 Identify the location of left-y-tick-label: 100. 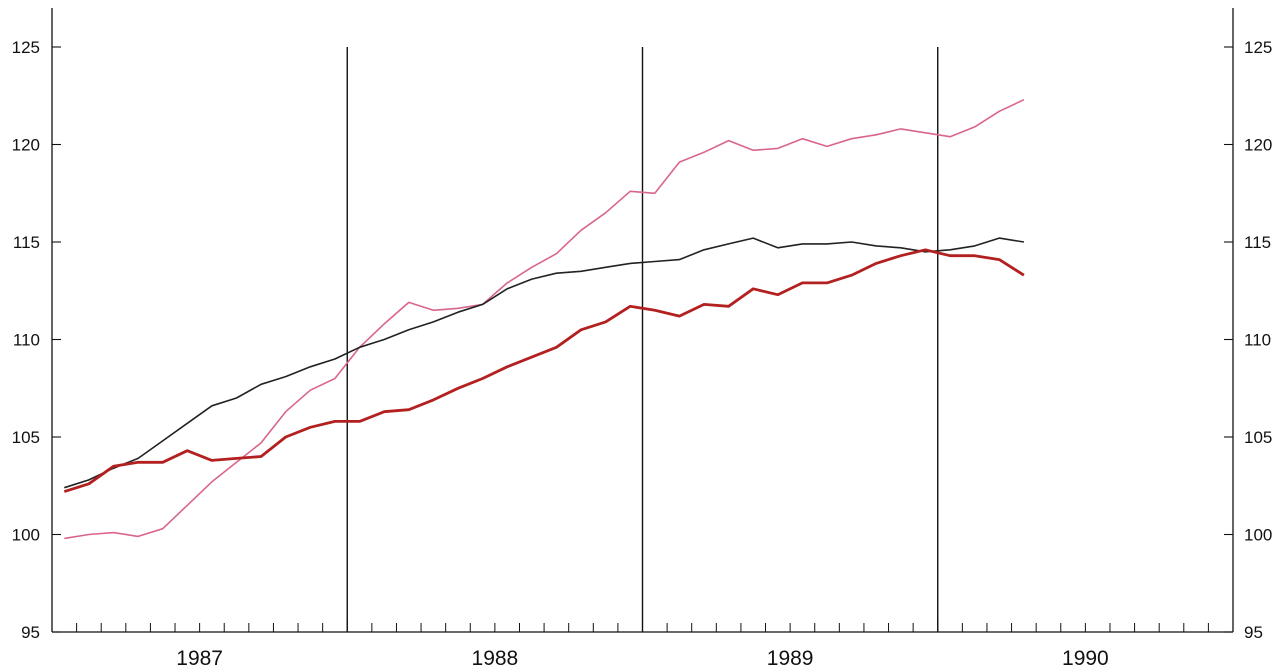
(26, 535).